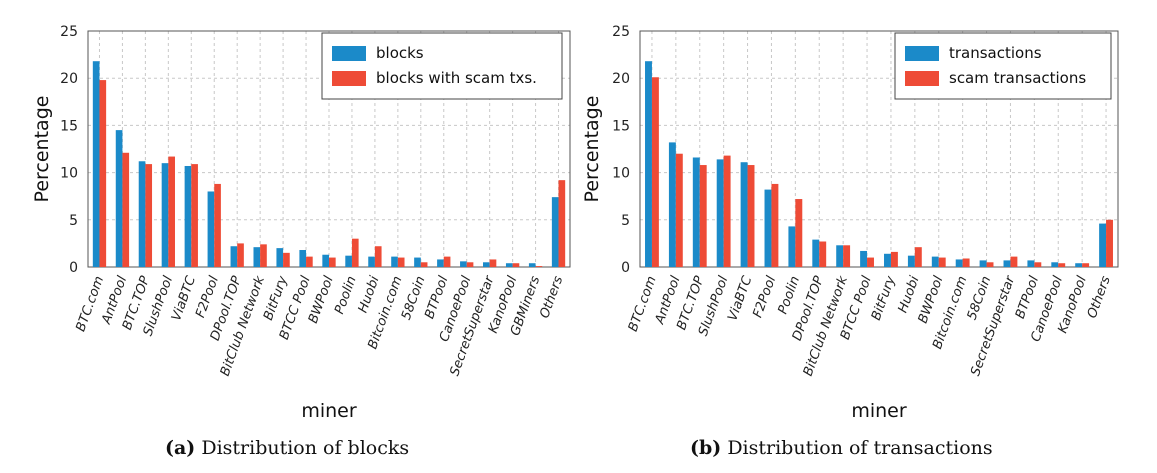  I want to click on caption-a-text: Distribution of blocks, so click(305, 448).